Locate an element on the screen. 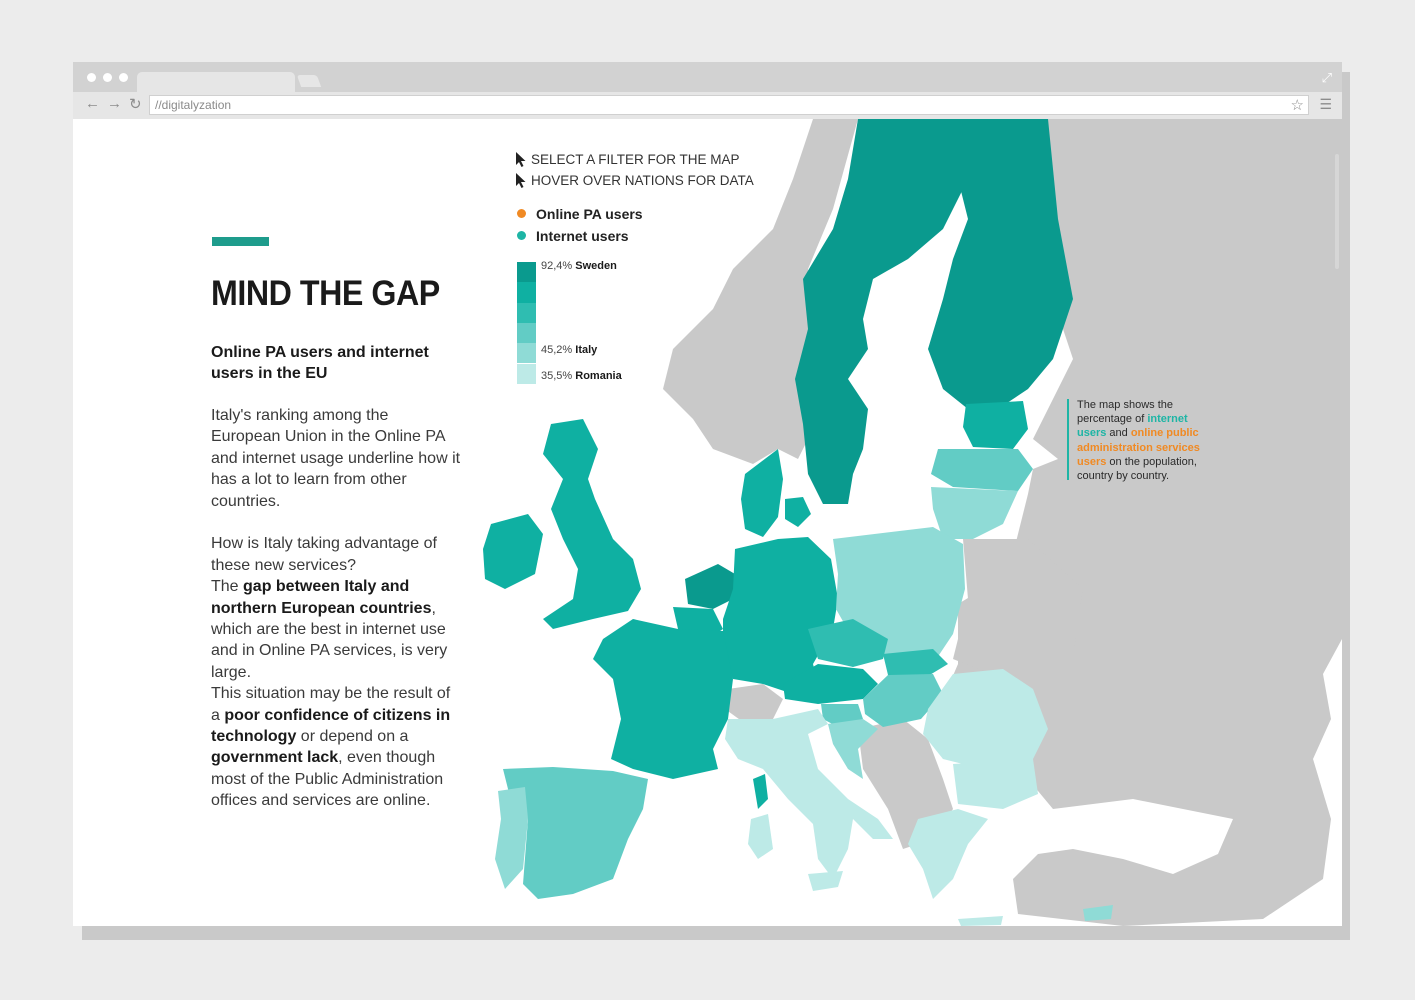  norway-land is located at coordinates (760, 291).